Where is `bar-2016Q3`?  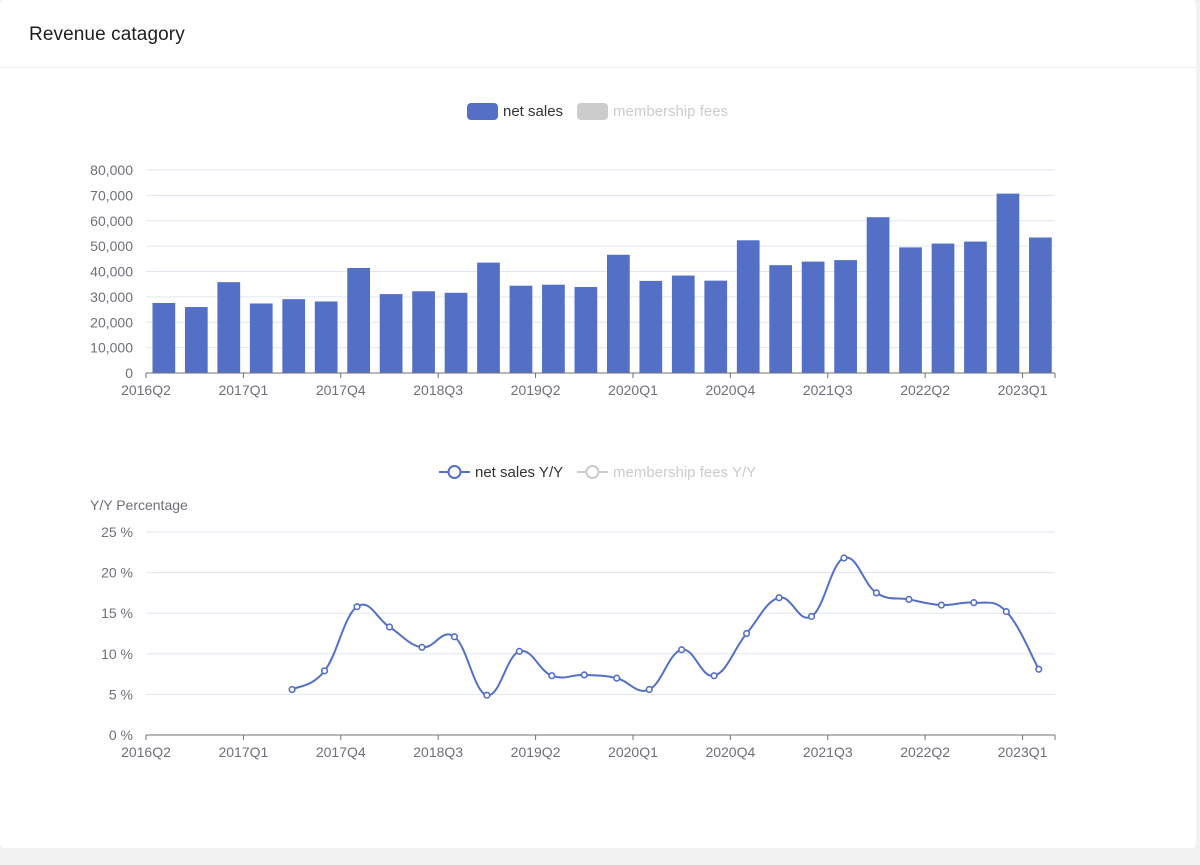
bar-2016Q3 is located at coordinates (196, 340).